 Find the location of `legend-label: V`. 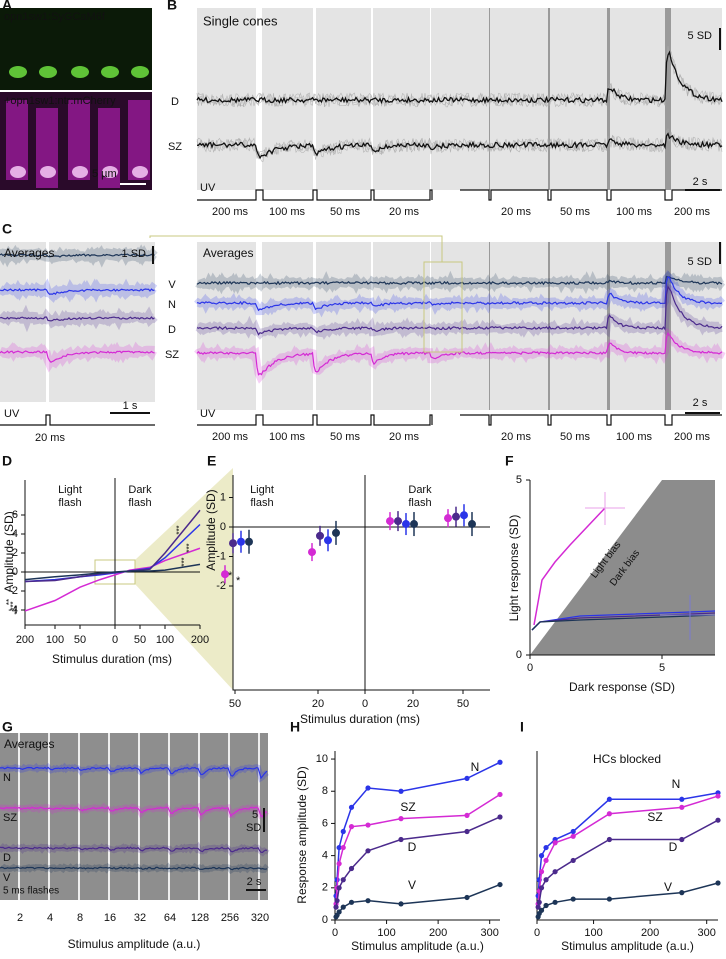

legend-label: V is located at coordinates (412, 885).